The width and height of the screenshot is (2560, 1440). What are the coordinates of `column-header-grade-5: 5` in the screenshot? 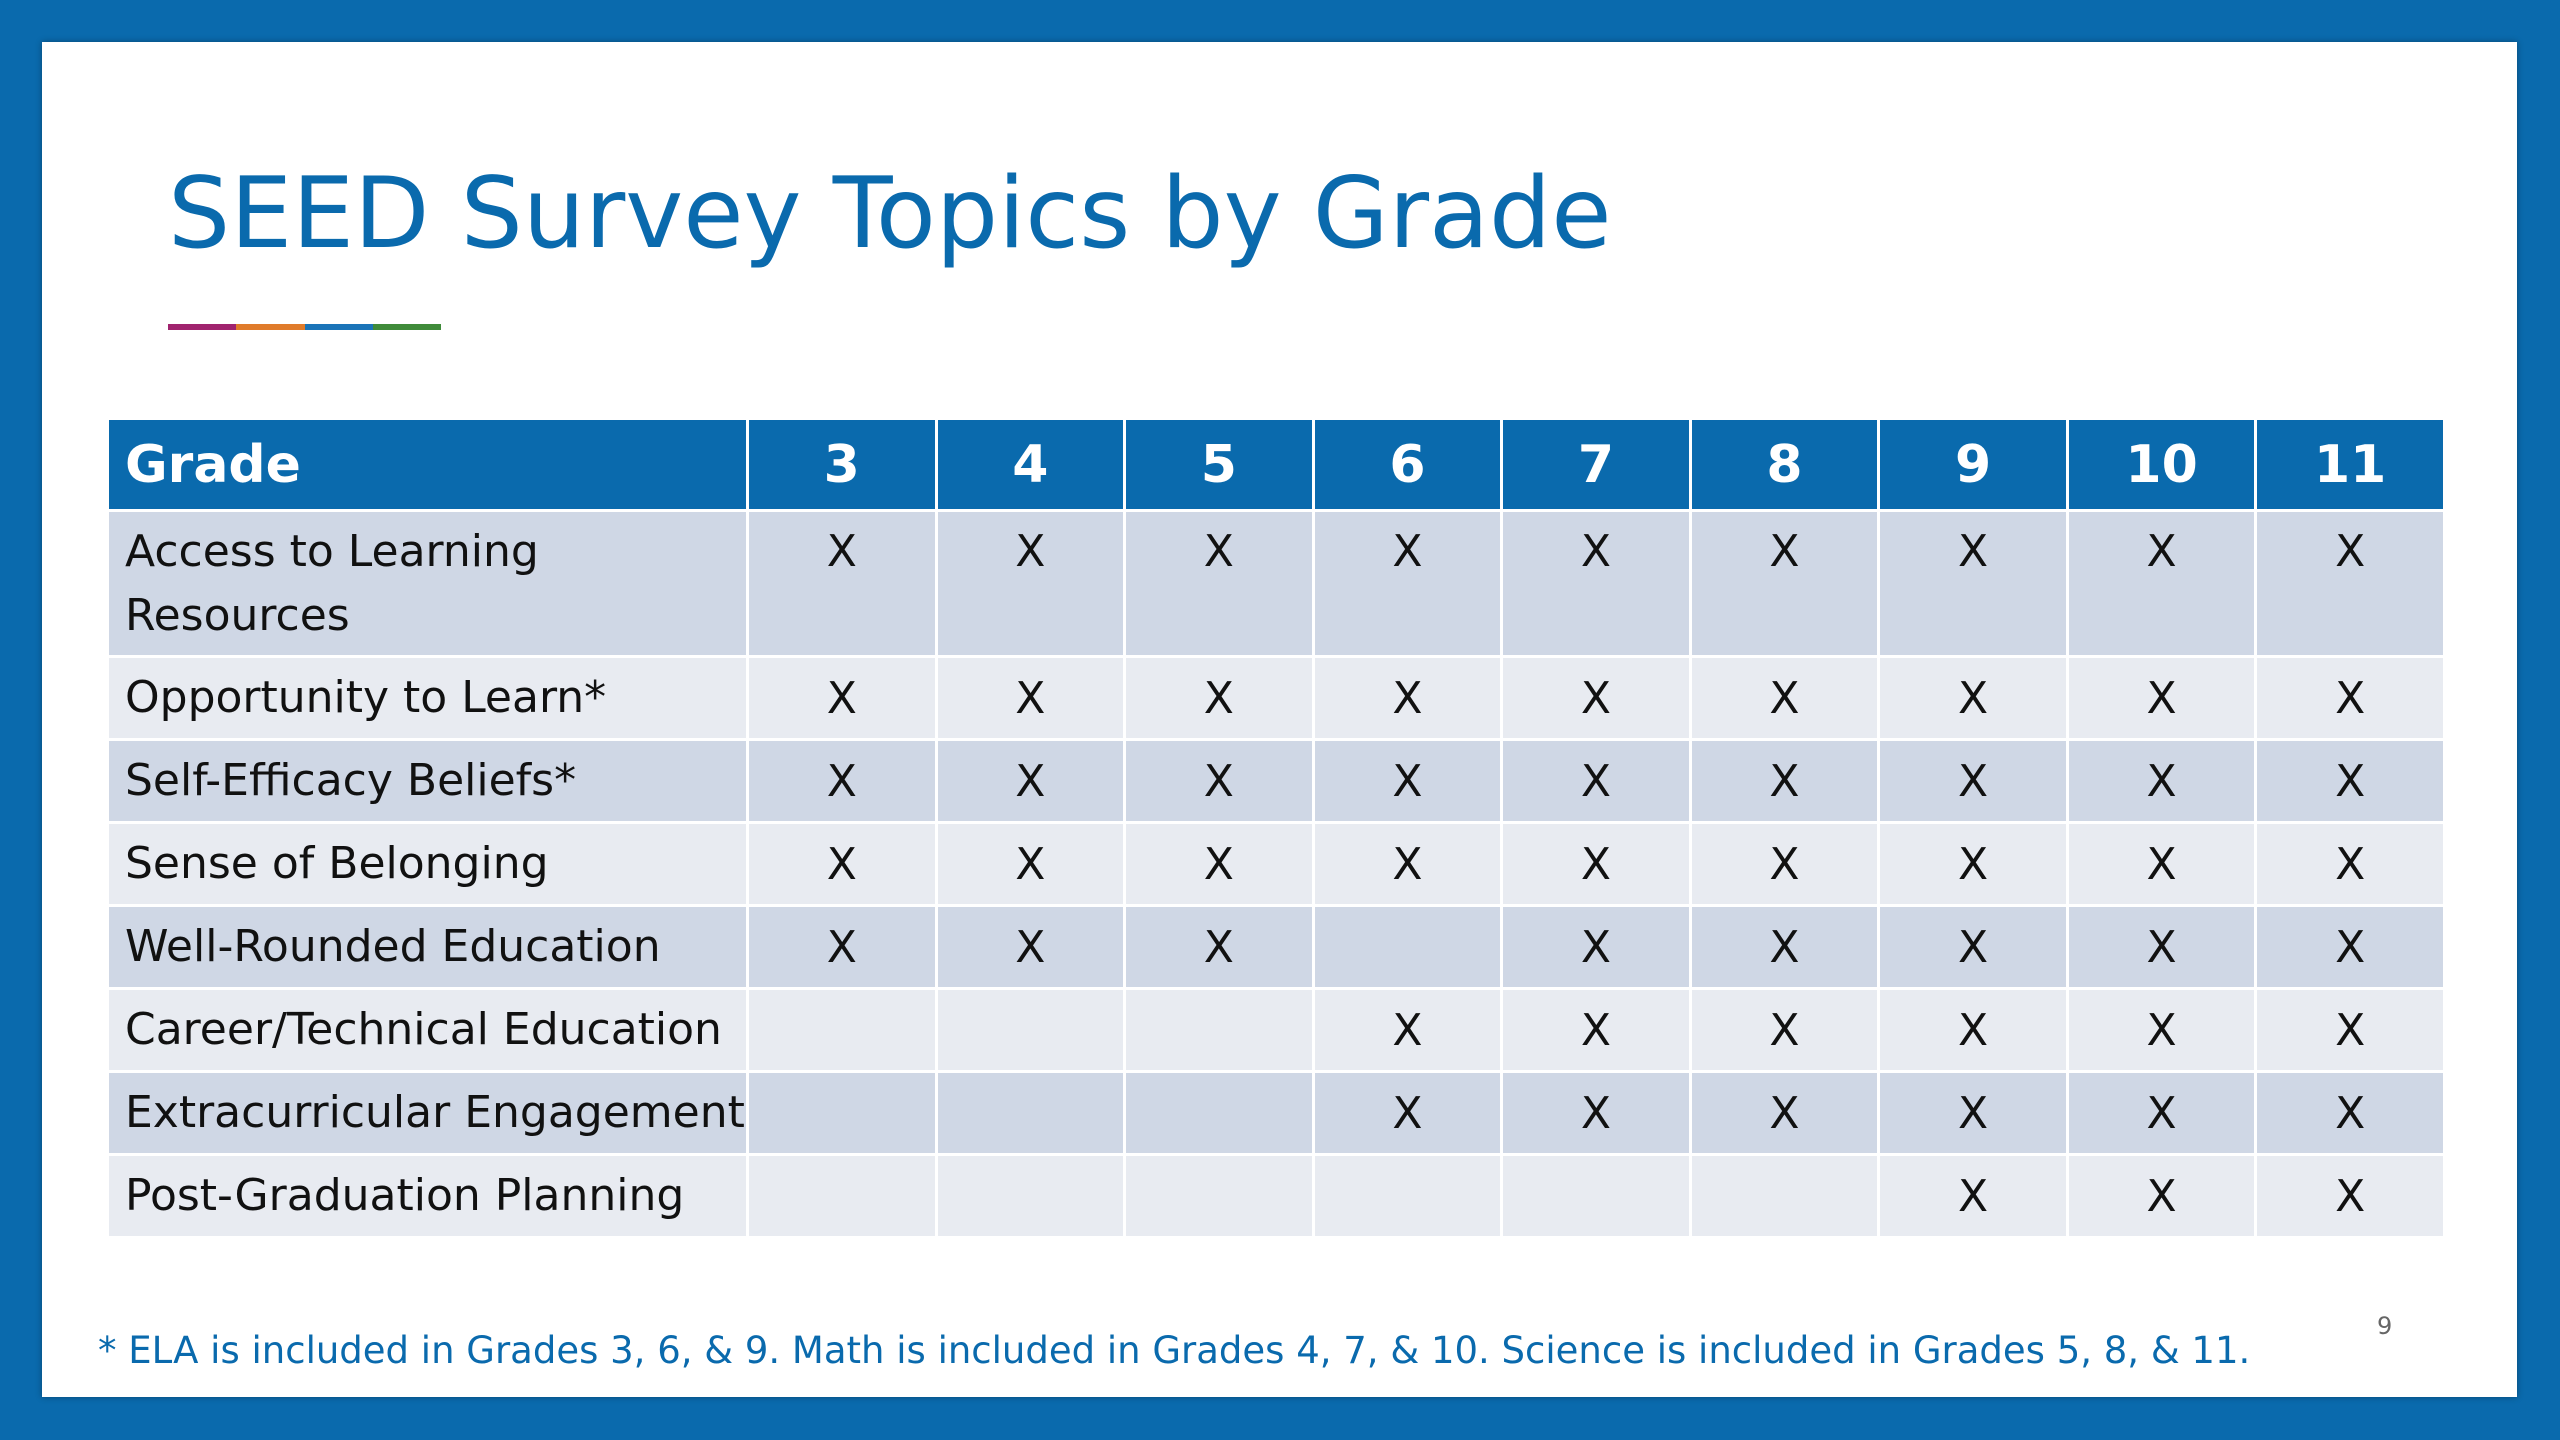 It's located at (1219, 464).